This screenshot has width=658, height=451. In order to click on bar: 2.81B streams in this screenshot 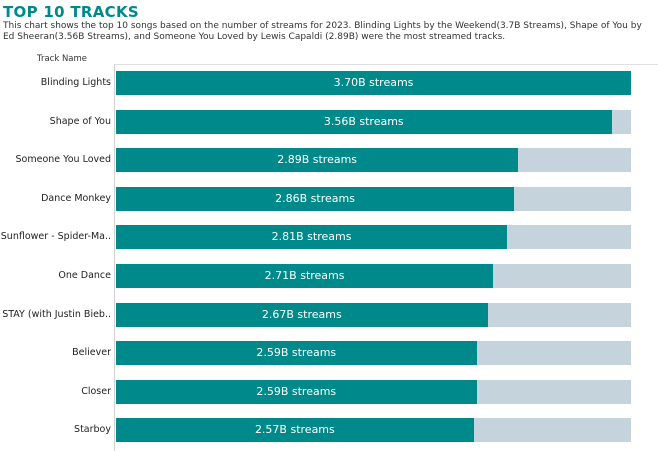, I will do `click(312, 237)`.